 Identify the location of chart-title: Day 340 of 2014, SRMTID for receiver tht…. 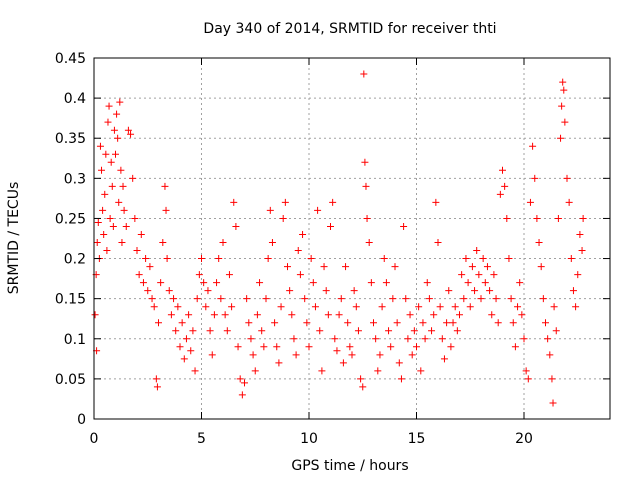
(349, 29).